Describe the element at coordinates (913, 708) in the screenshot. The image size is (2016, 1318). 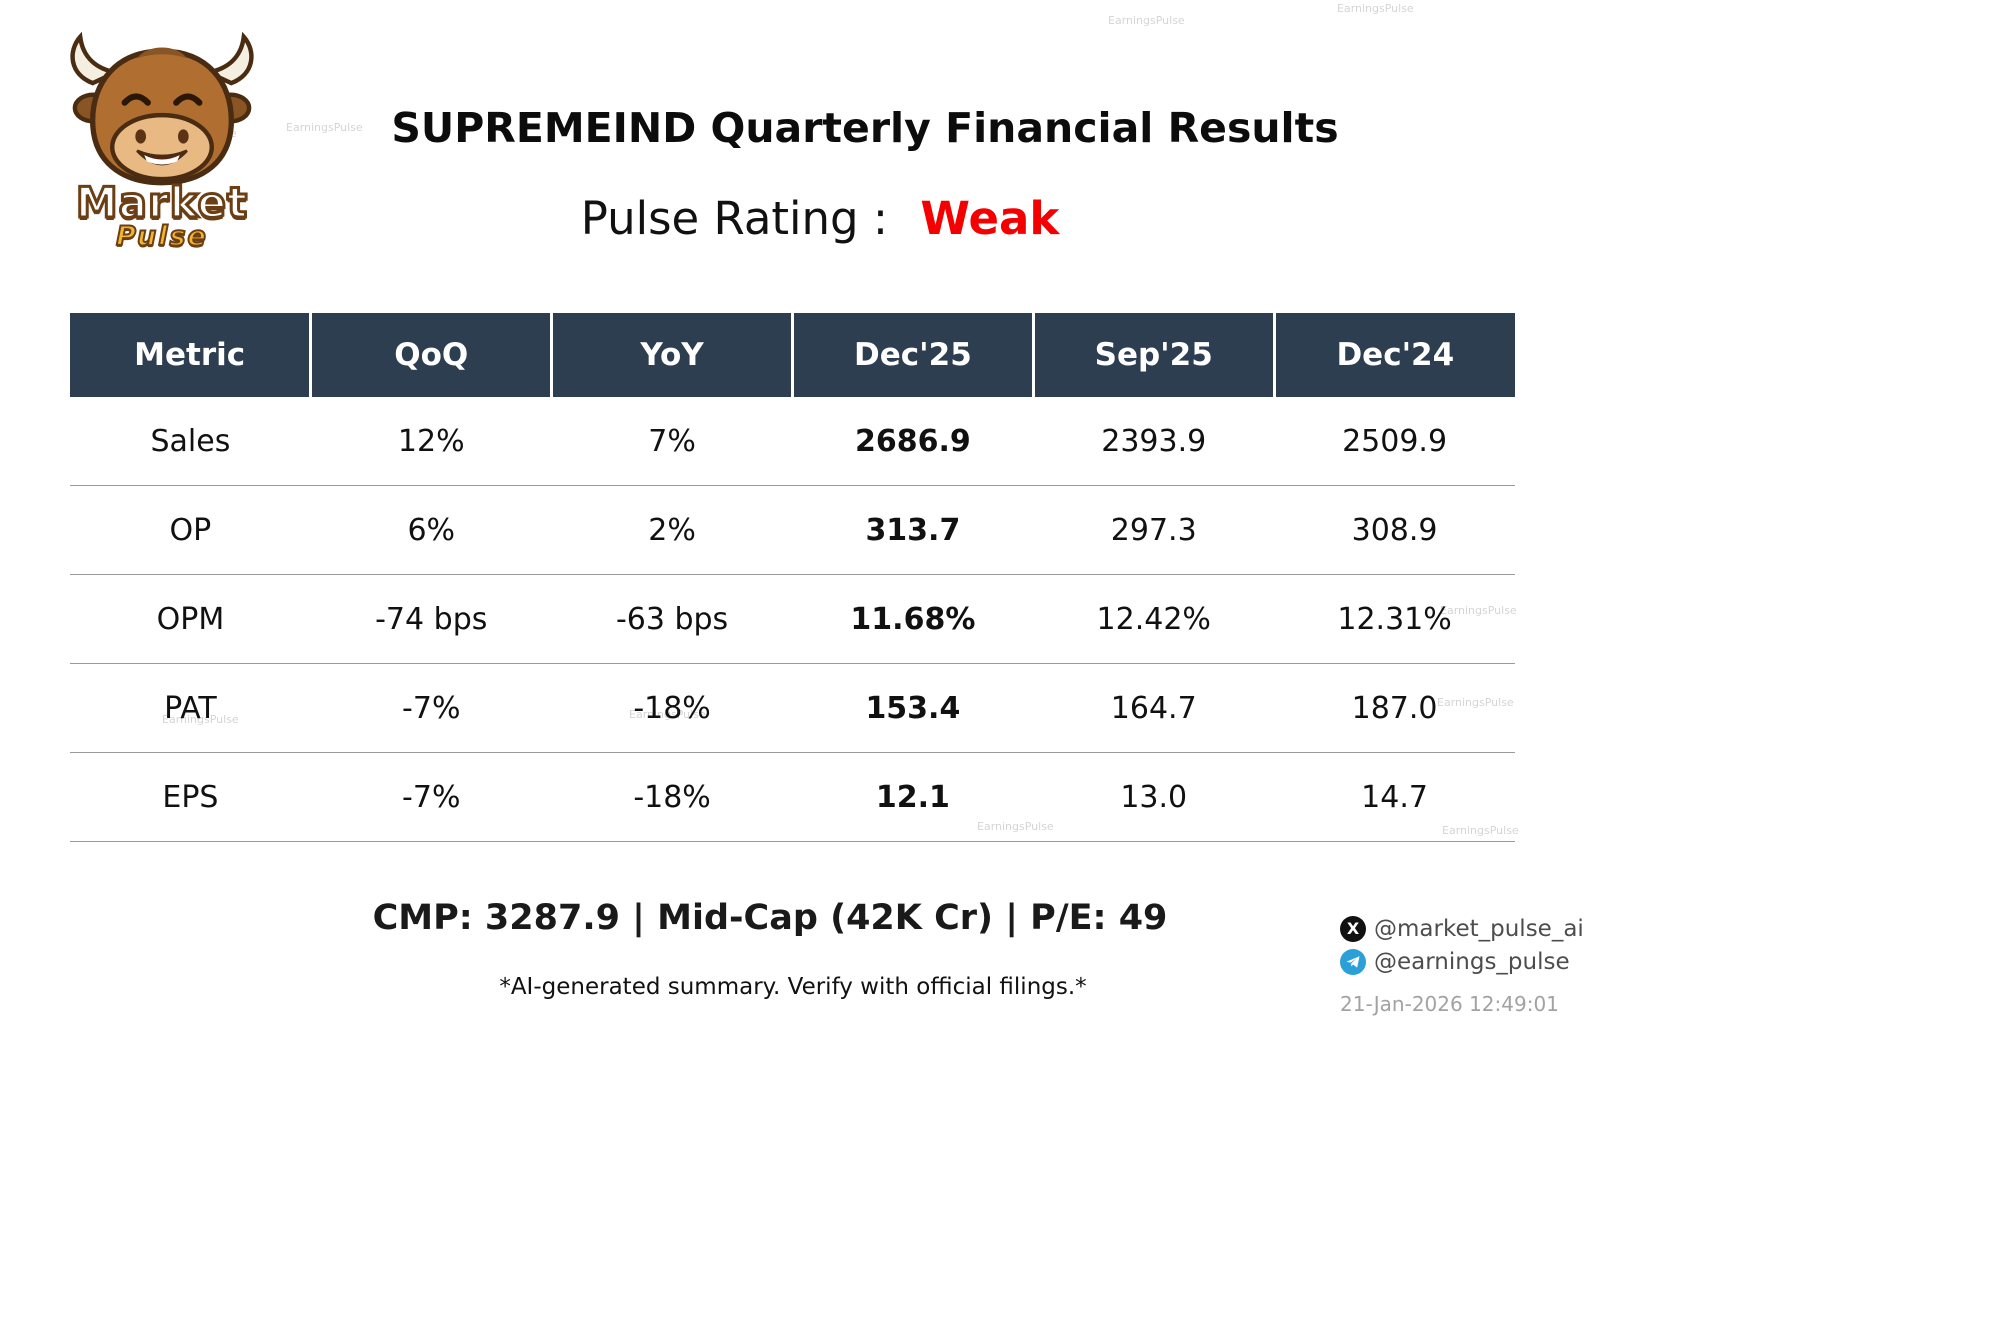
I see `dec25-cell: 153.4` at that location.